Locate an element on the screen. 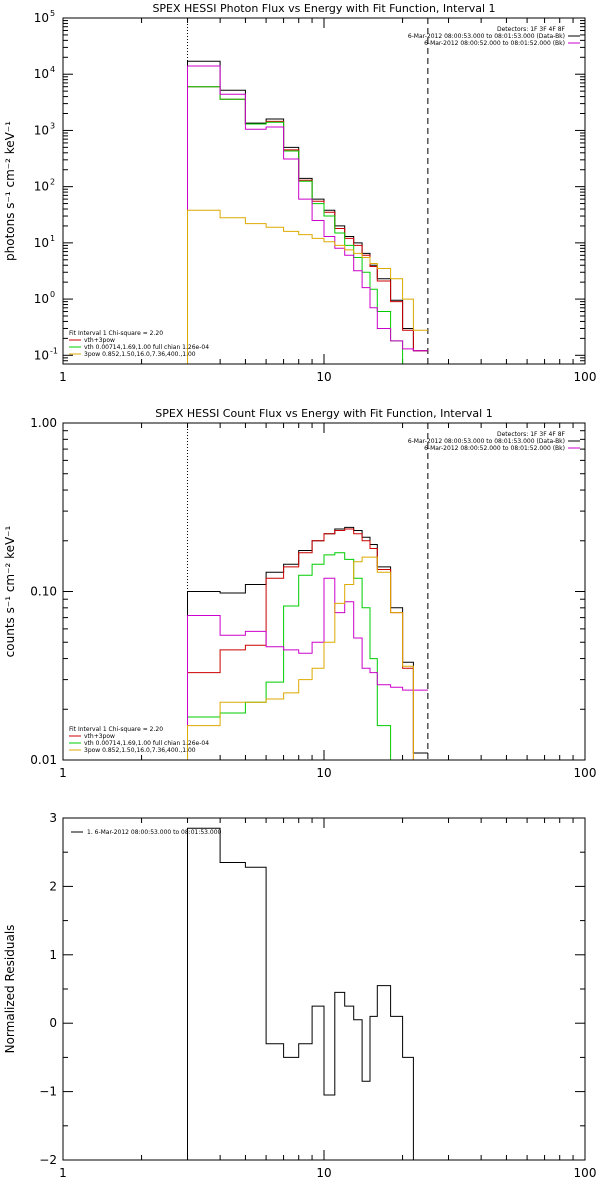 The width and height of the screenshot is (600, 1204). y-tick-exponent: 2 is located at coordinates (52, 182).